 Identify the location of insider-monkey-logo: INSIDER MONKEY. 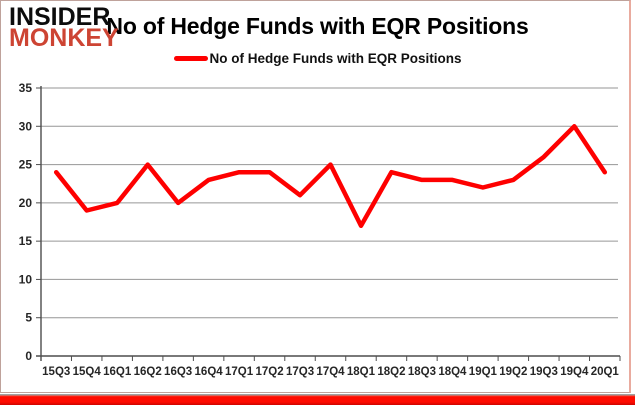
(64, 27).